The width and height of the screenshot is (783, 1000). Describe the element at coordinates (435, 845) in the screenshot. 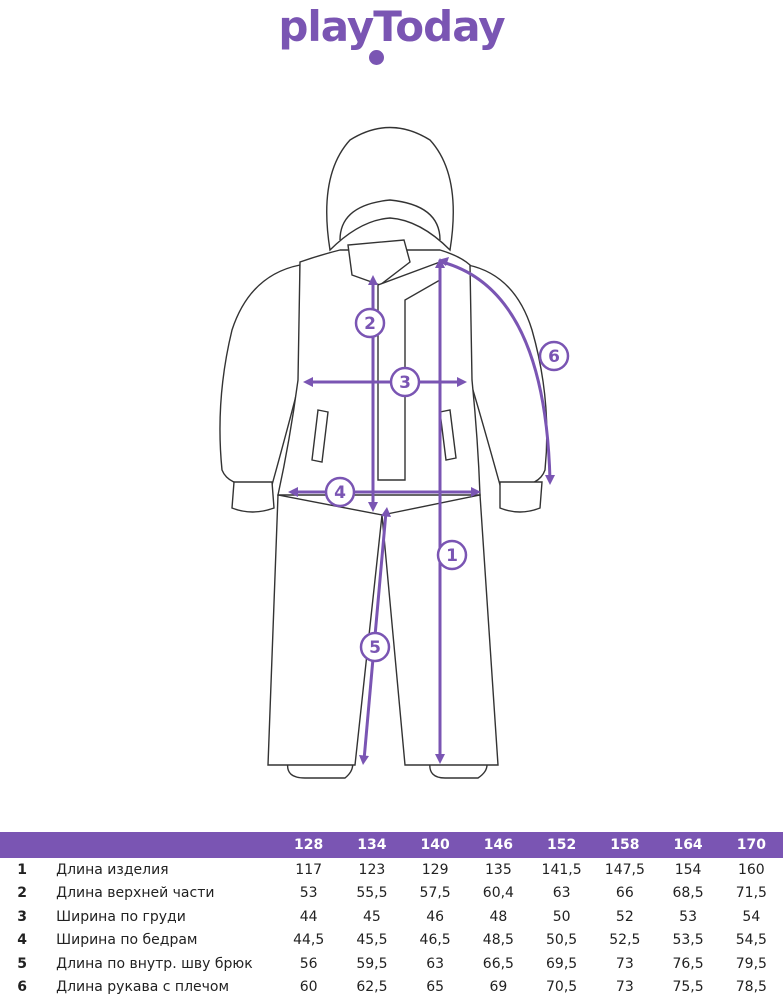

I see `size-col: 140` at that location.